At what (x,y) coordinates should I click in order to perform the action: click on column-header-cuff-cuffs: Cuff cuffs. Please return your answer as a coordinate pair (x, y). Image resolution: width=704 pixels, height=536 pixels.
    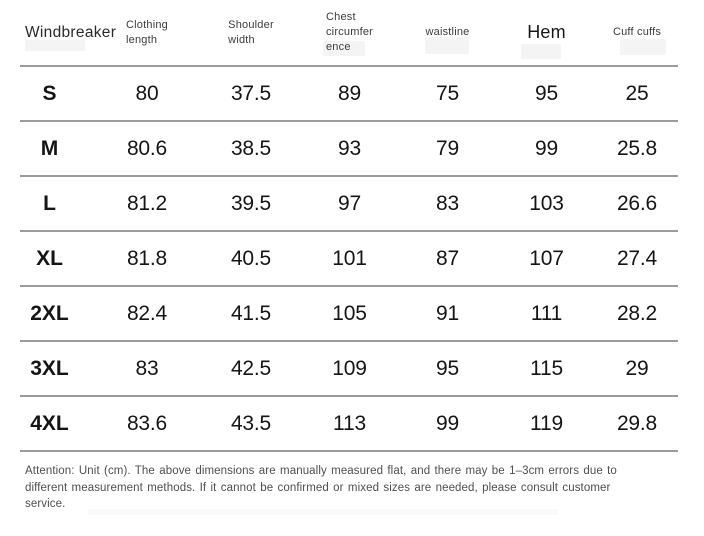
    Looking at the image, I should click on (637, 33).